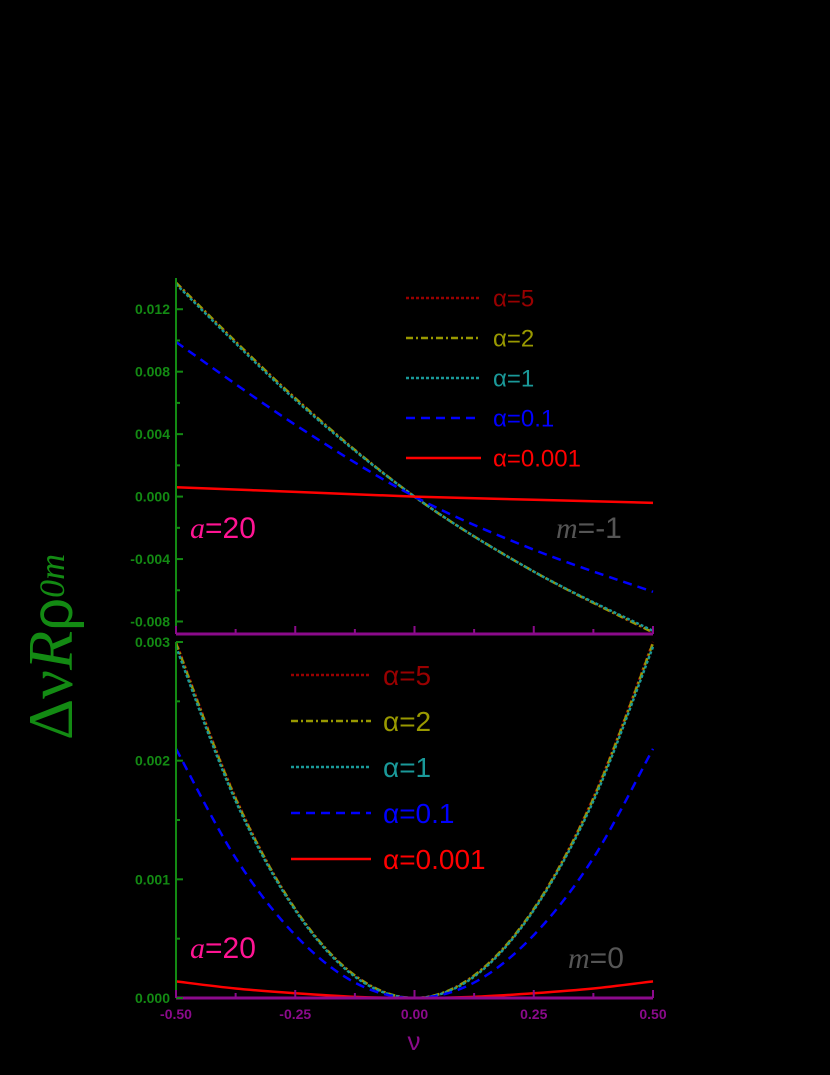 The width and height of the screenshot is (830, 1075). Describe the element at coordinates (150, 559) in the screenshot. I see `y-tick-label: -0.004` at that location.